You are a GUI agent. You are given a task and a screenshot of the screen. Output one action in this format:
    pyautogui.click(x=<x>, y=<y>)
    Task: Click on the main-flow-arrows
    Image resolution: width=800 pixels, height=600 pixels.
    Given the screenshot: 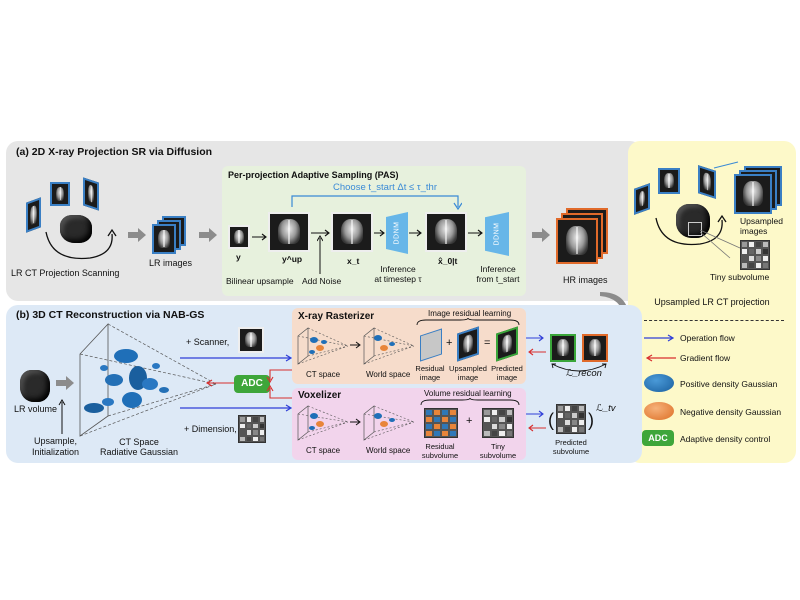 What is the action you would take?
    pyautogui.click(x=236, y=383)
    